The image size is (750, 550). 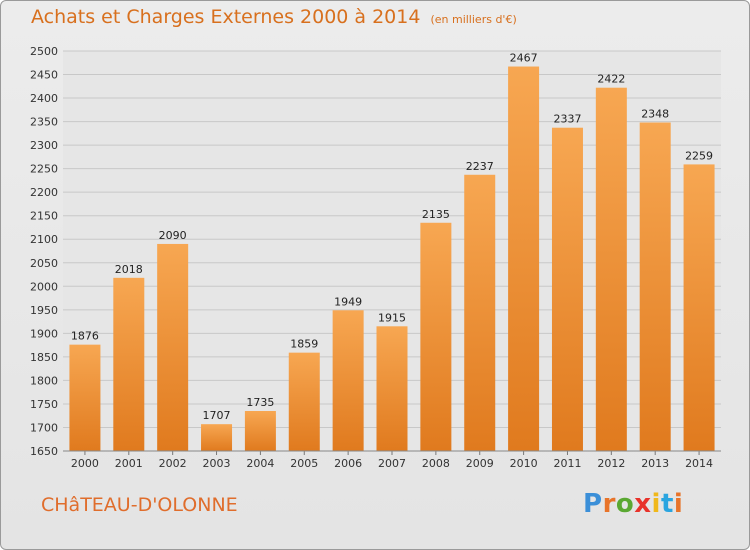 What do you see at coordinates (611, 269) in the screenshot?
I see `bar-2012` at bounding box center [611, 269].